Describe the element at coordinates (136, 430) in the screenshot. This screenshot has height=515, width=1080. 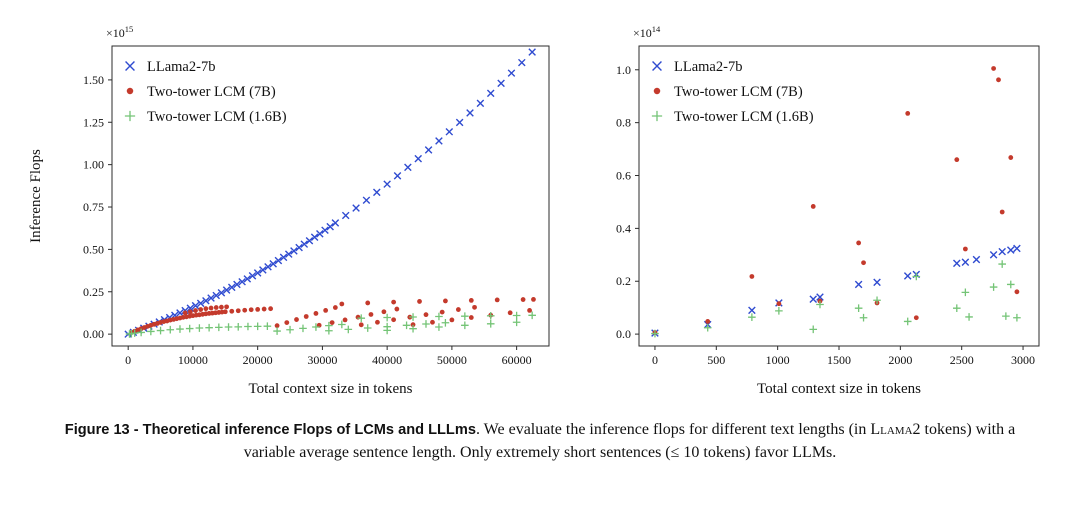
I see `caption-dash: -` at that location.